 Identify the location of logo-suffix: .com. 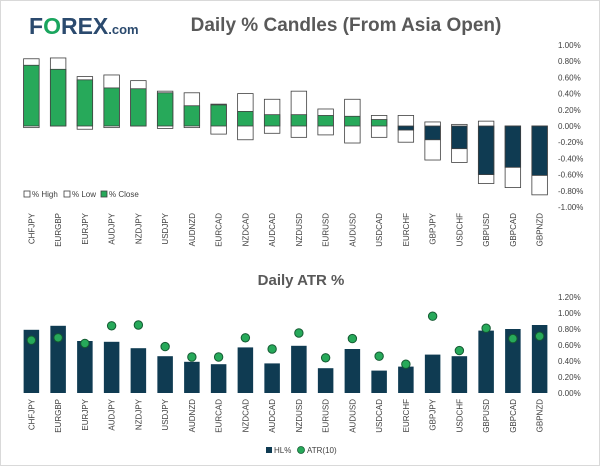
(123, 29).